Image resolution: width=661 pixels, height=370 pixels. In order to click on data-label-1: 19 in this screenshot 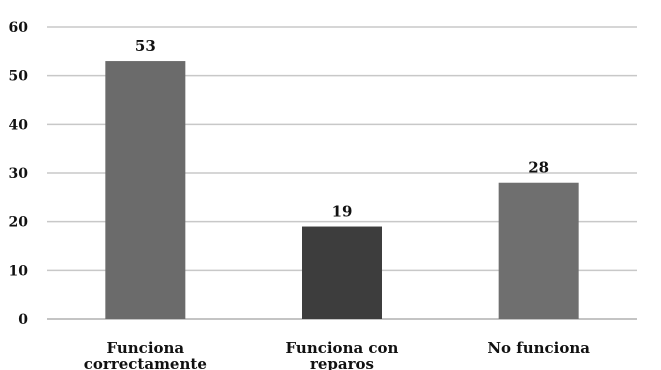, I will do `click(342, 212)`.